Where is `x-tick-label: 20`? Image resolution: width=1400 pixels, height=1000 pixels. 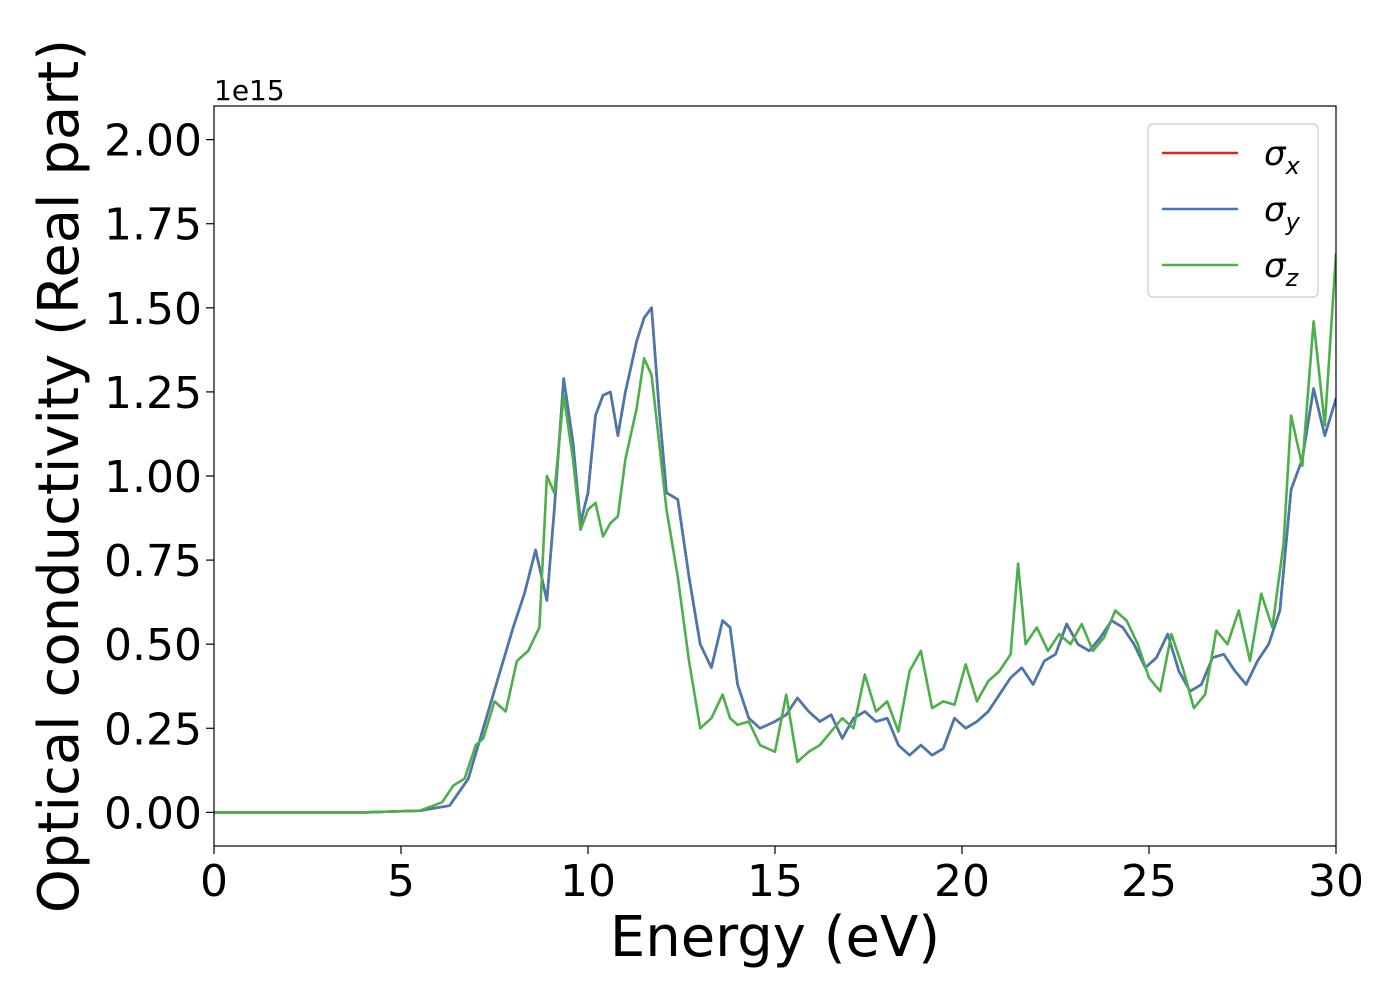
x-tick-label: 20 is located at coordinates (962, 881).